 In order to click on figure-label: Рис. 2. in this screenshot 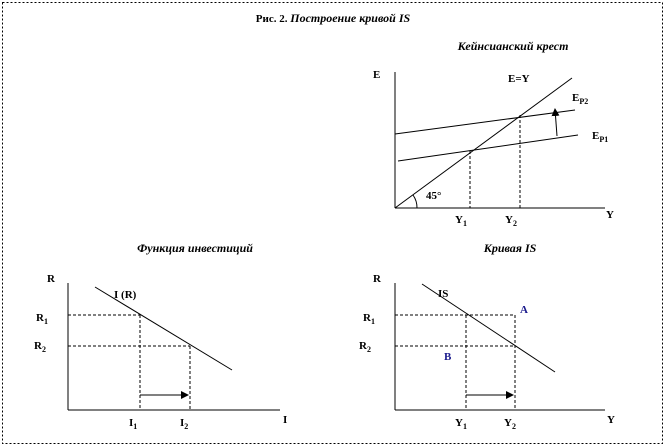, I will do `click(272, 19)`.